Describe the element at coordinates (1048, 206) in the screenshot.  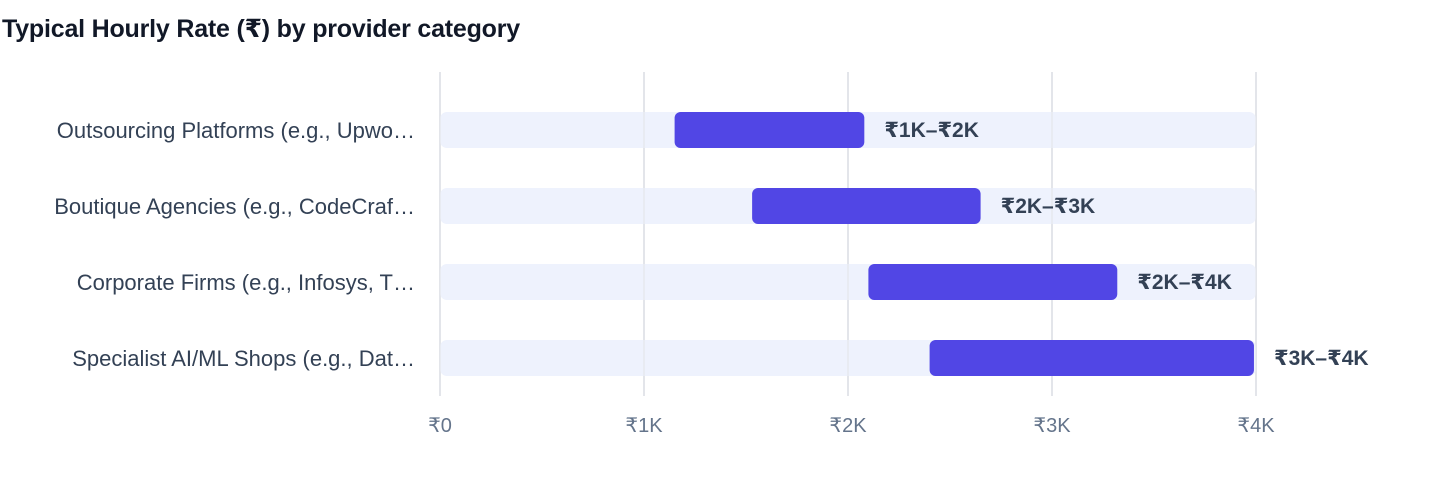
I see `range-label: ₹2K–₹3K` at that location.